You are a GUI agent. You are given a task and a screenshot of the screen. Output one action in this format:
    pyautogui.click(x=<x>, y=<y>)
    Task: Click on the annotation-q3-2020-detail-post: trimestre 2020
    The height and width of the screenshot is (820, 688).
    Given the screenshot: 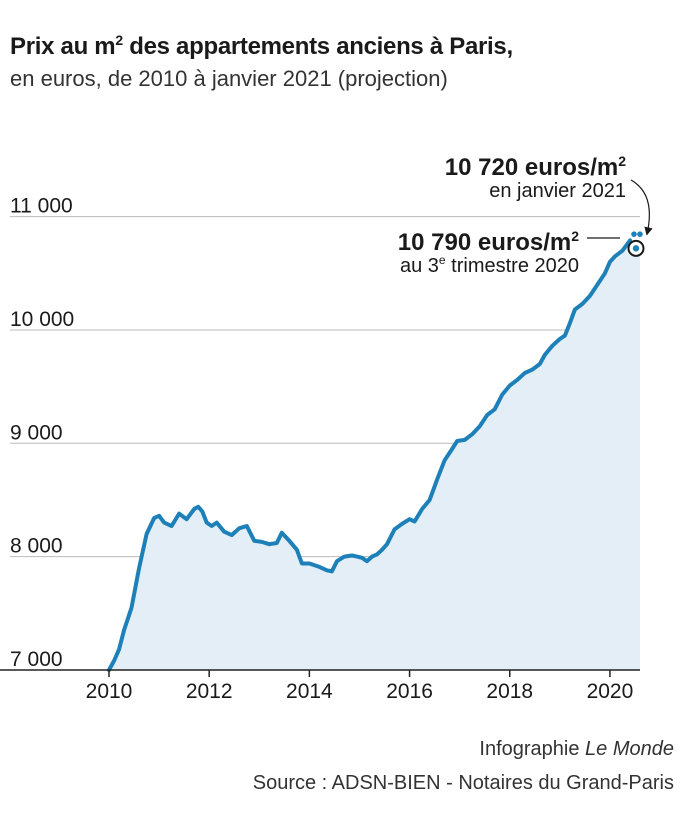 What is the action you would take?
    pyautogui.click(x=512, y=266)
    